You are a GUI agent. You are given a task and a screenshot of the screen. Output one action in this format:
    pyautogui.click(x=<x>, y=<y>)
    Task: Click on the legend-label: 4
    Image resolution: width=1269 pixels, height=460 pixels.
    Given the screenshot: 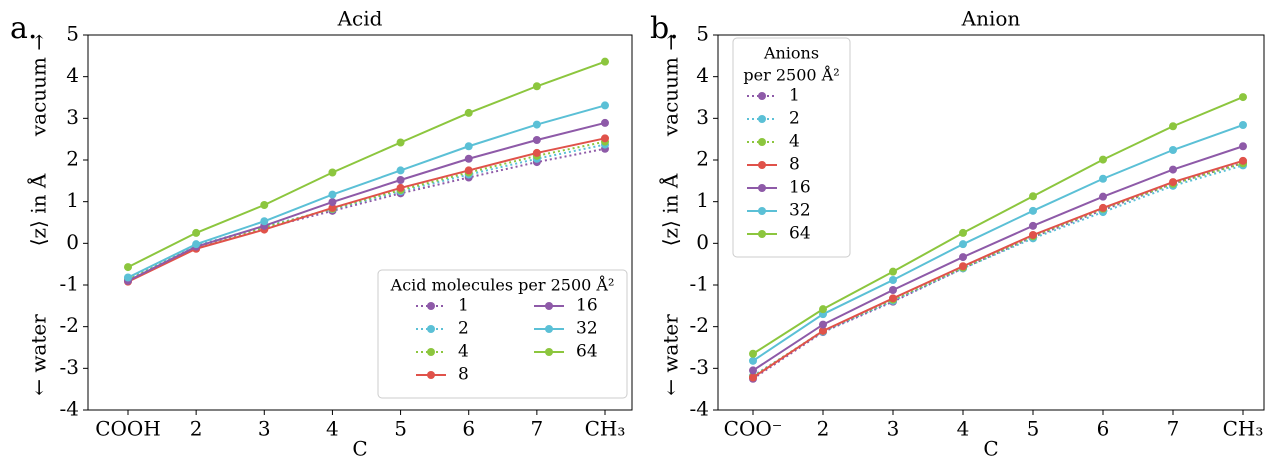 What is the action you would take?
    pyautogui.click(x=463, y=352)
    